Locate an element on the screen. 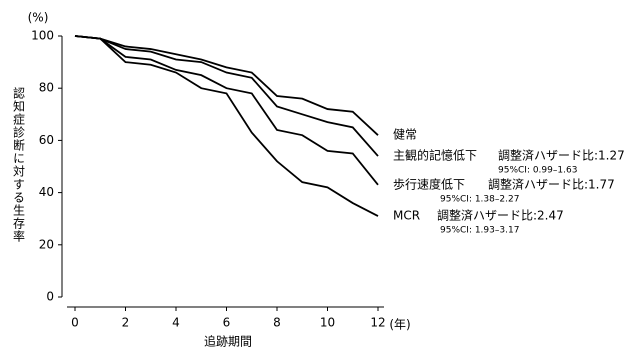 The width and height of the screenshot is (640, 357). y-tick-label: 0 is located at coordinates (50, 297).